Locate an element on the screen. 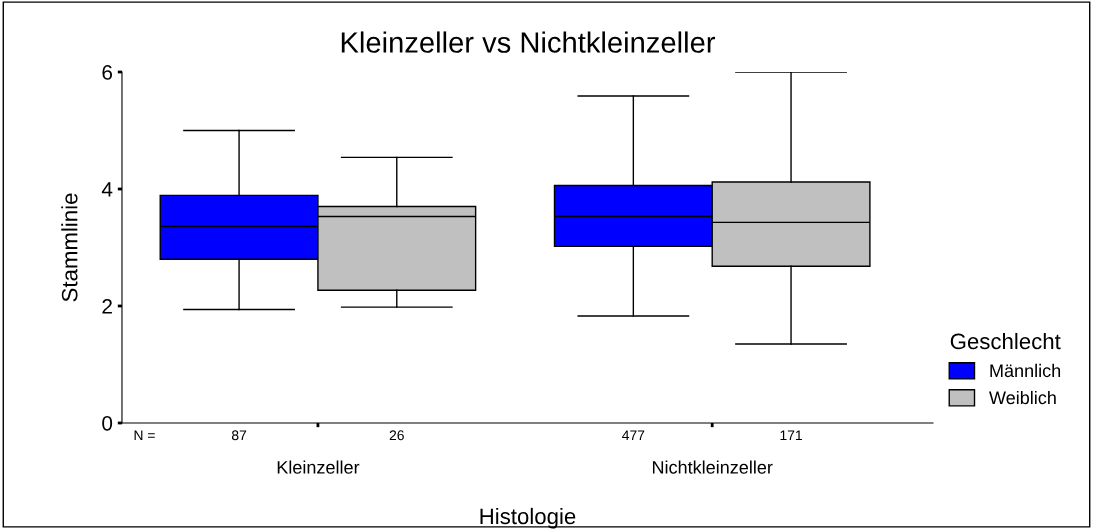 The width and height of the screenshot is (1093, 529). text: 26 is located at coordinates (396, 435).